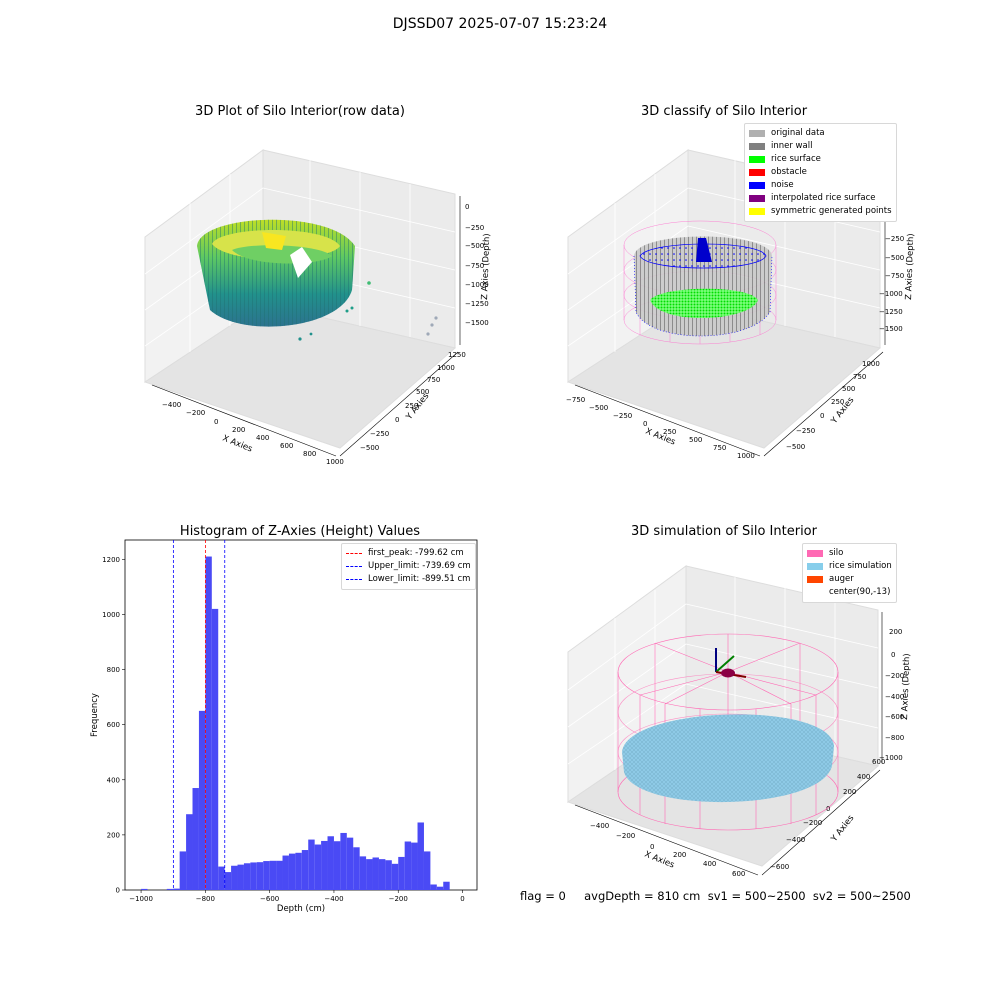  I want to click on panel1-ztick-3: −750, so click(474, 266).